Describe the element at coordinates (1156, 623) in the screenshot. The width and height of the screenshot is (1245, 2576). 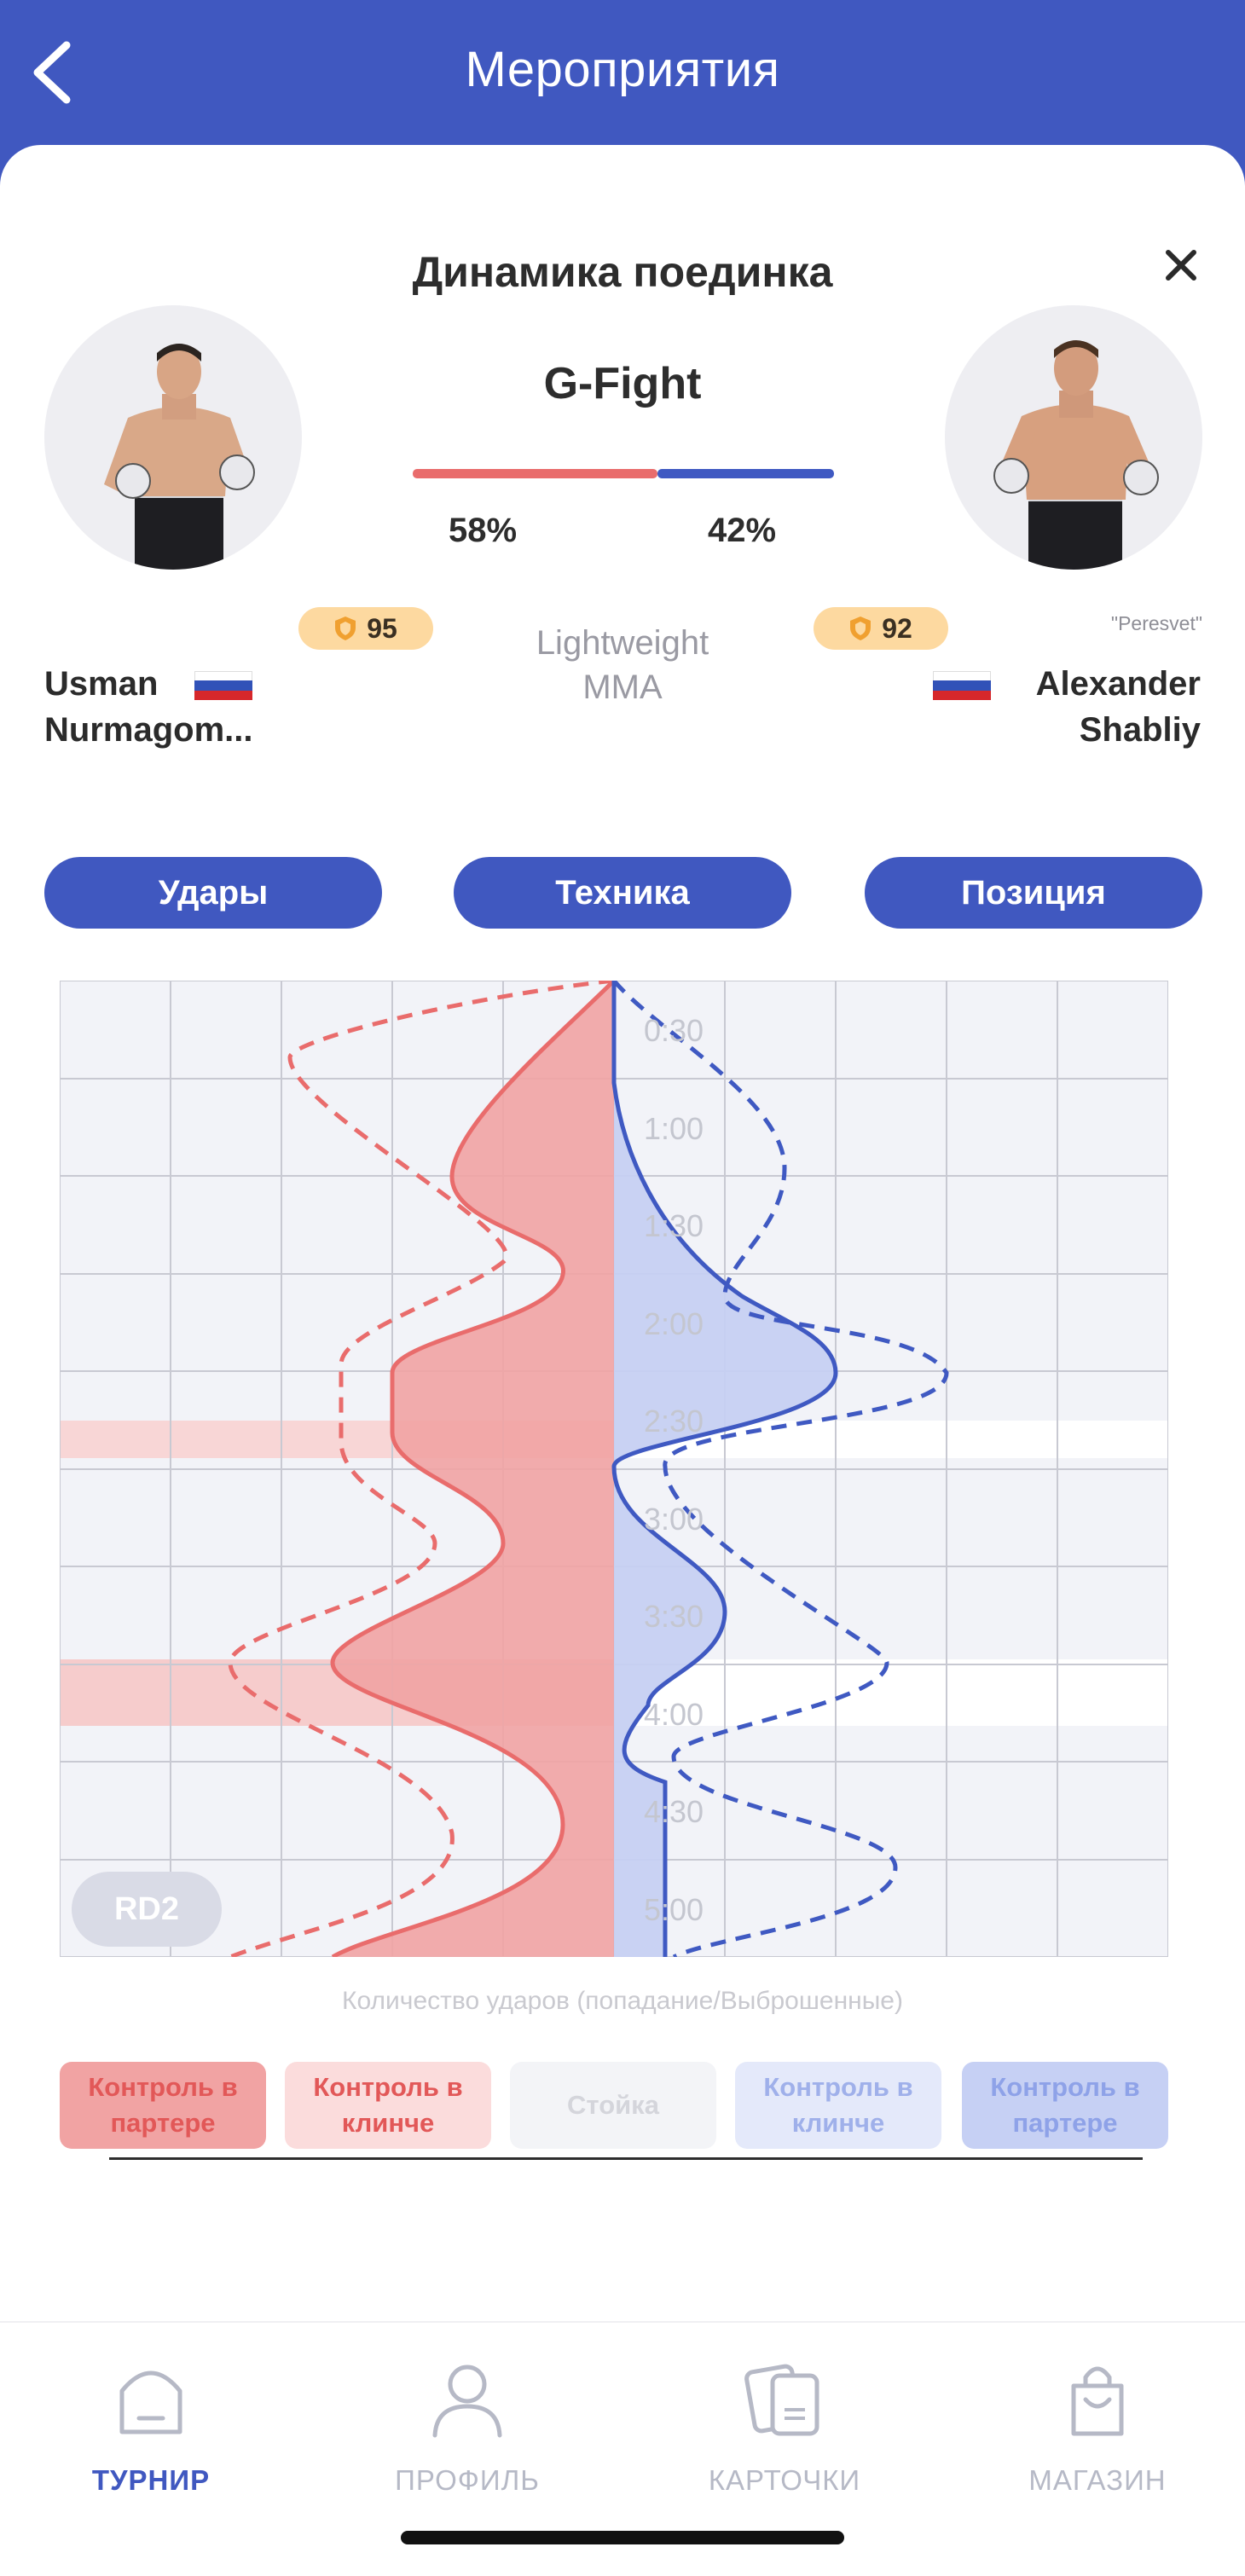
I see `right-fighter-nickname: "Peresvet"` at that location.